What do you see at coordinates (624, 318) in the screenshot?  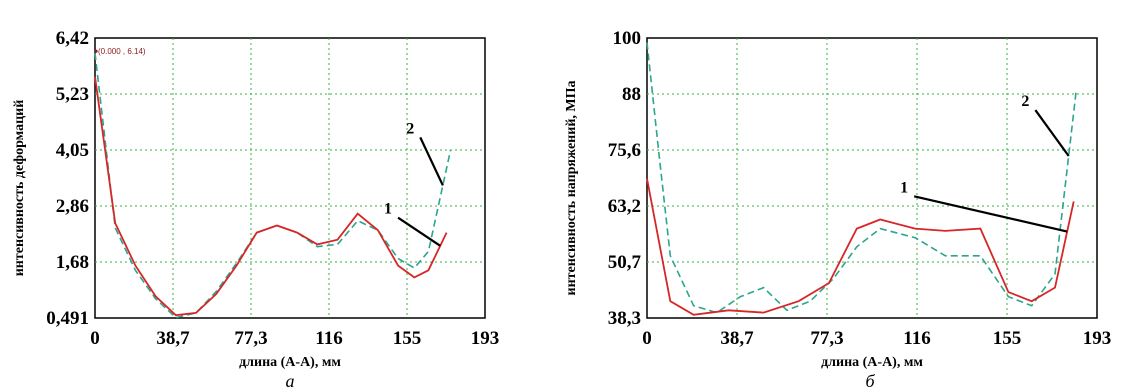 I see `y-tick-label: 38,3` at bounding box center [624, 318].